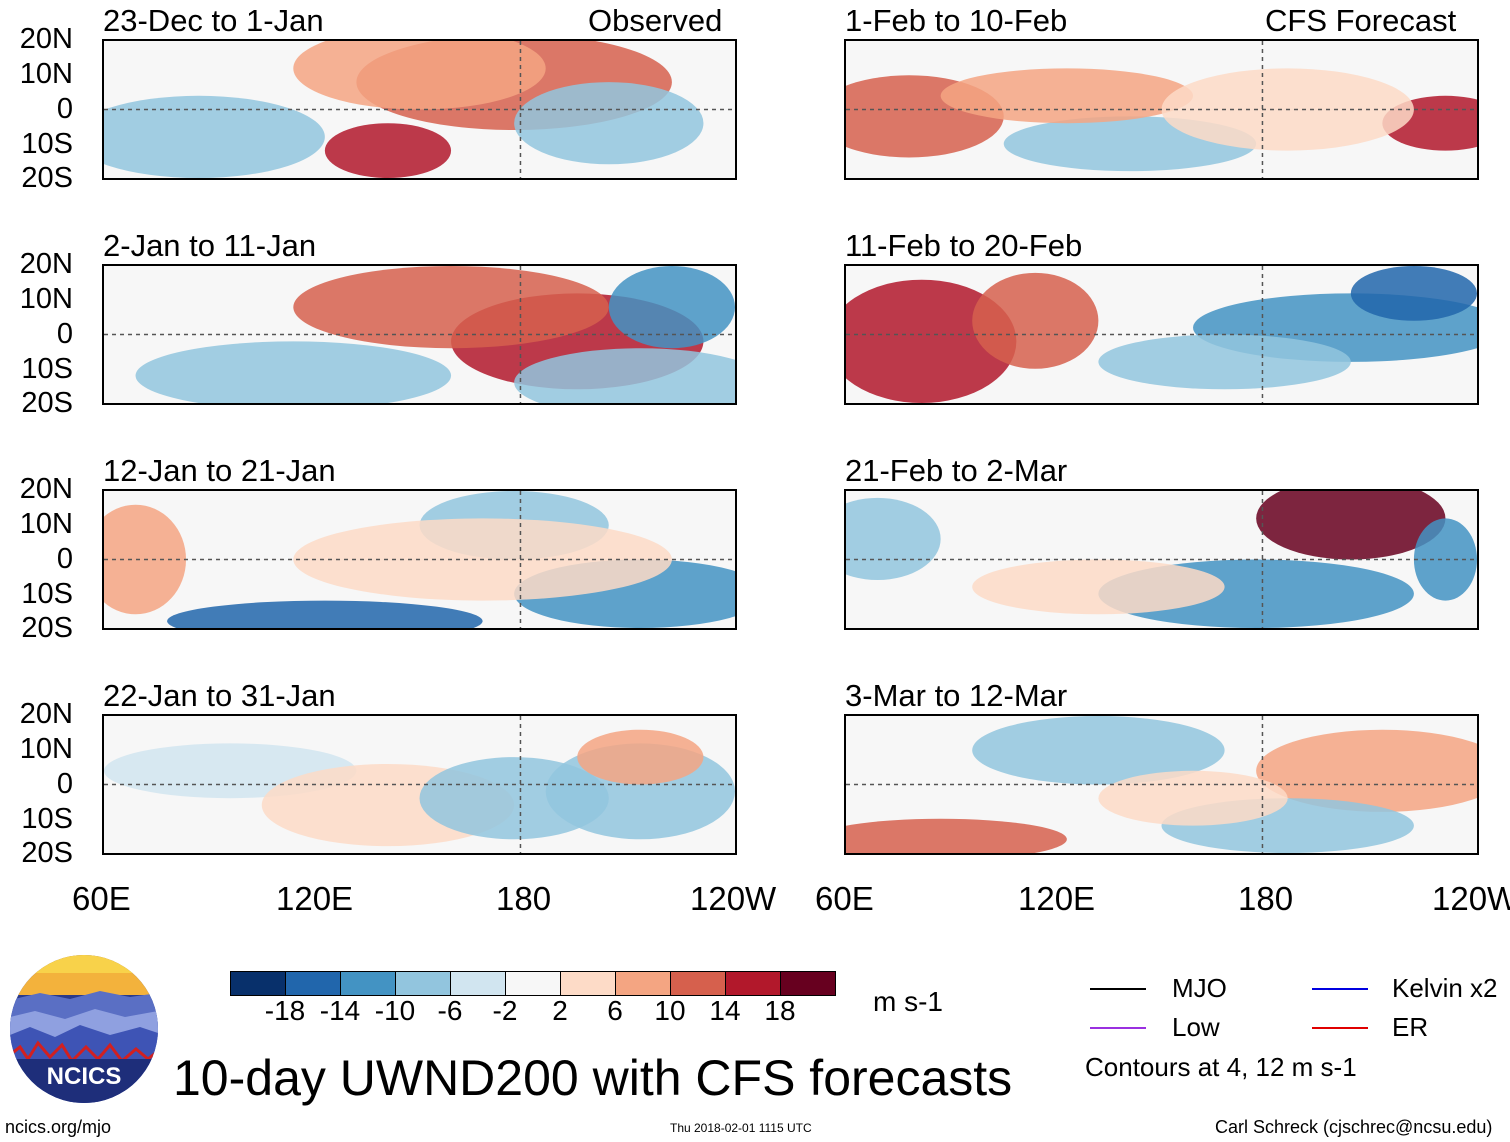  Describe the element at coordinates (733, 898) in the screenshot. I see `lon-label-120w-left: 120W` at that location.